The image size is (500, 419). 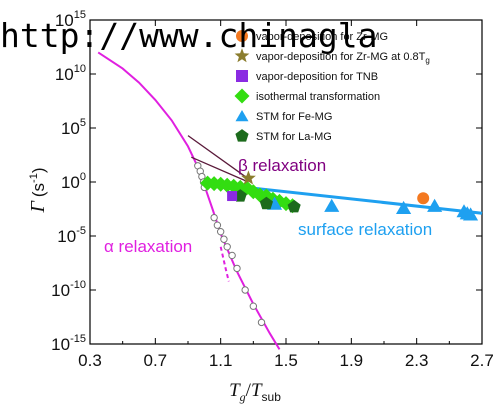 I want to click on y-tick-label: 10⁵, so click(x=73, y=127).